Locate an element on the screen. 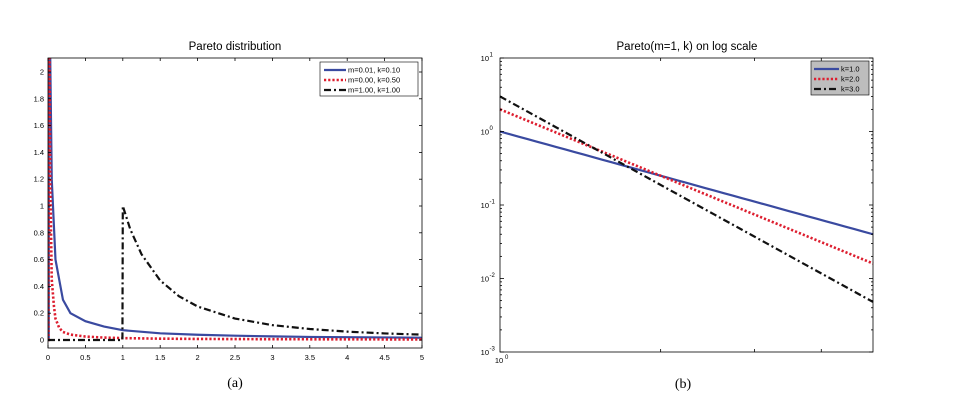  chart-b-caption: (b) is located at coordinates (683, 384).